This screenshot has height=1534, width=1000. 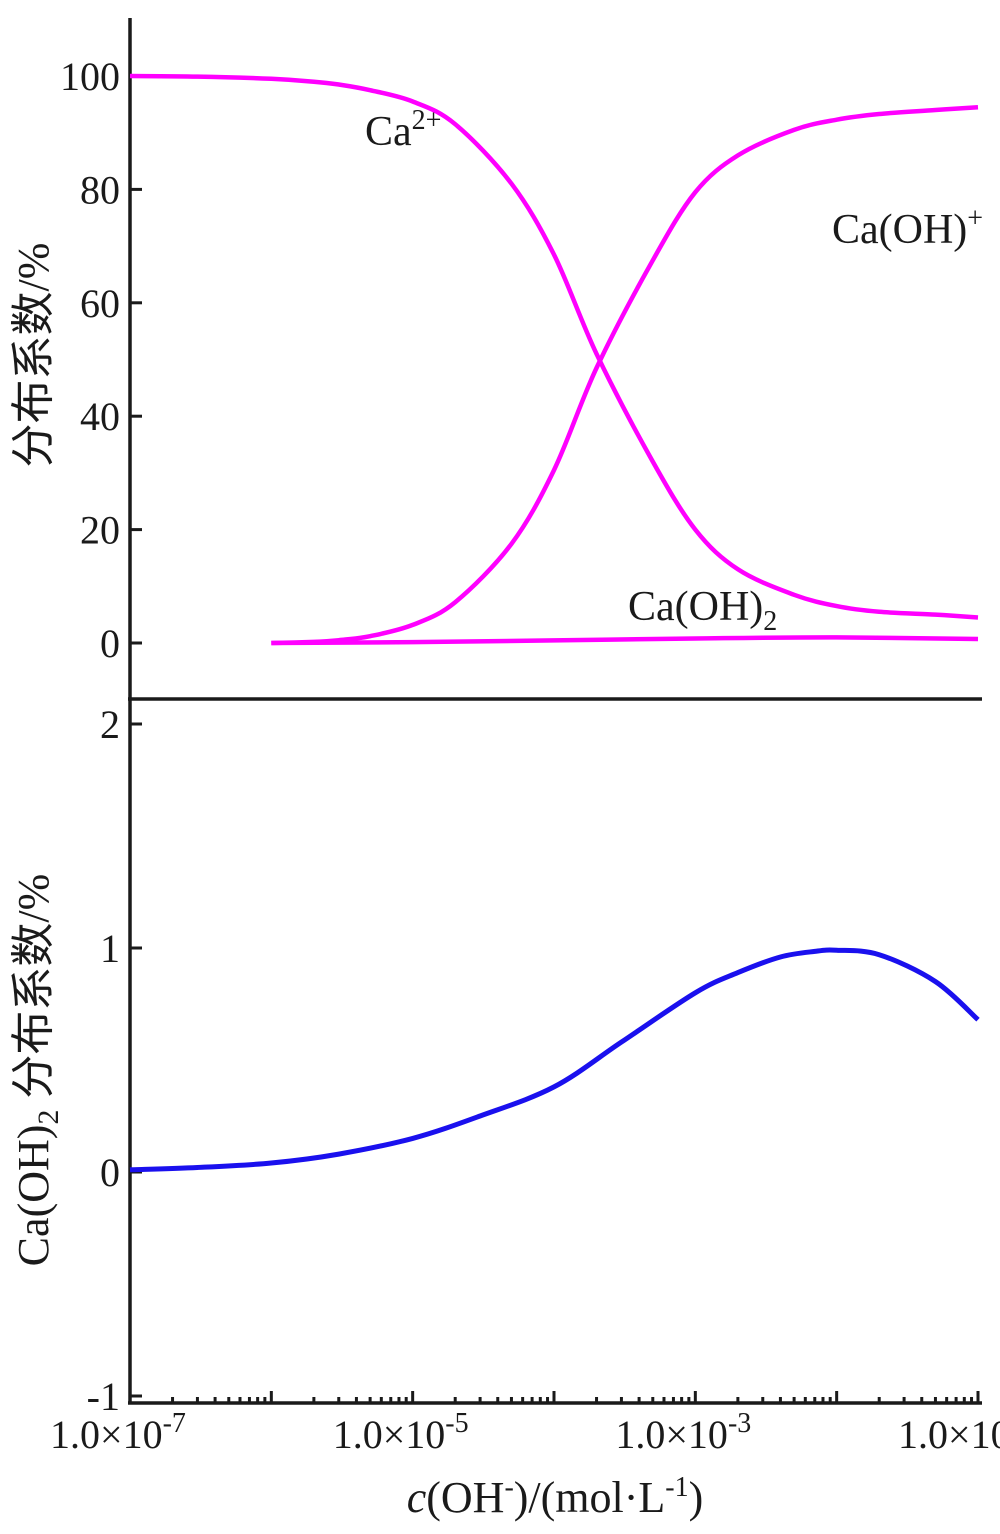 I want to click on xtick-label: 1.0×10⁻⁵, so click(x=401, y=1432).